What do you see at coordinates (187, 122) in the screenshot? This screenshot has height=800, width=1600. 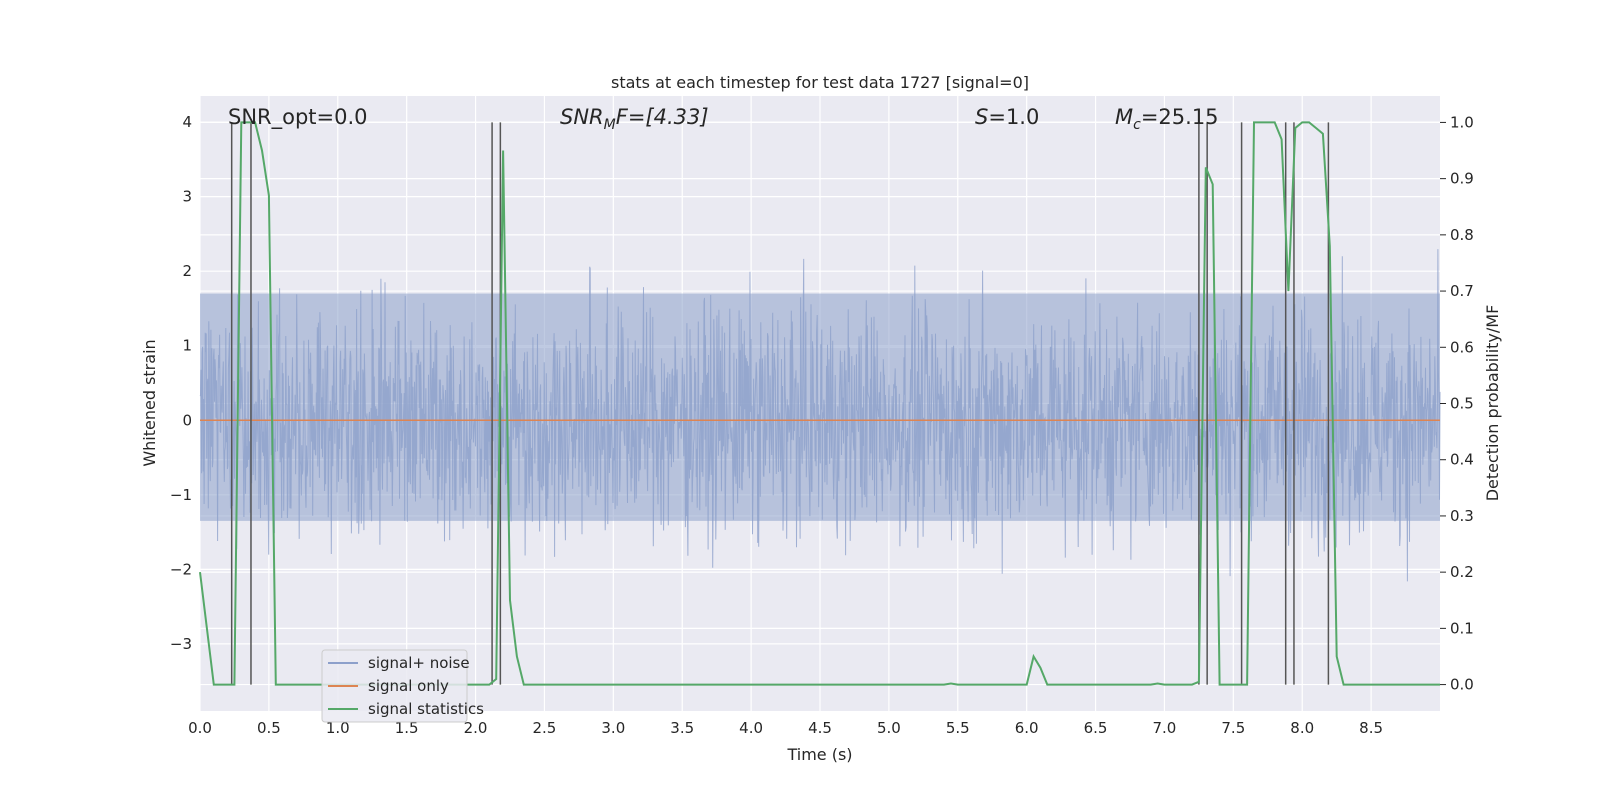 I see `y-left-tick-7: 4` at bounding box center [187, 122].